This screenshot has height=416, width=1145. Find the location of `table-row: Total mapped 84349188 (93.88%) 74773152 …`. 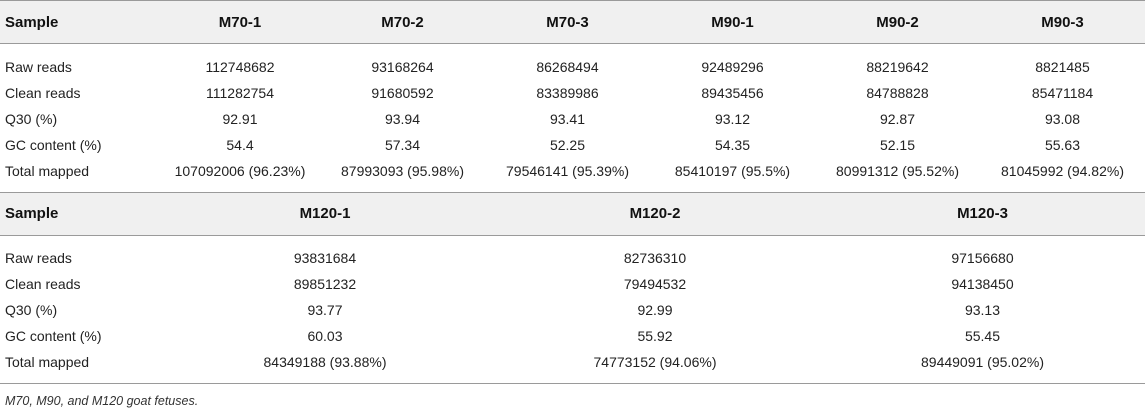

table-row: Total mapped 84349188 (93.88%) 74773152 … is located at coordinates (572, 366).